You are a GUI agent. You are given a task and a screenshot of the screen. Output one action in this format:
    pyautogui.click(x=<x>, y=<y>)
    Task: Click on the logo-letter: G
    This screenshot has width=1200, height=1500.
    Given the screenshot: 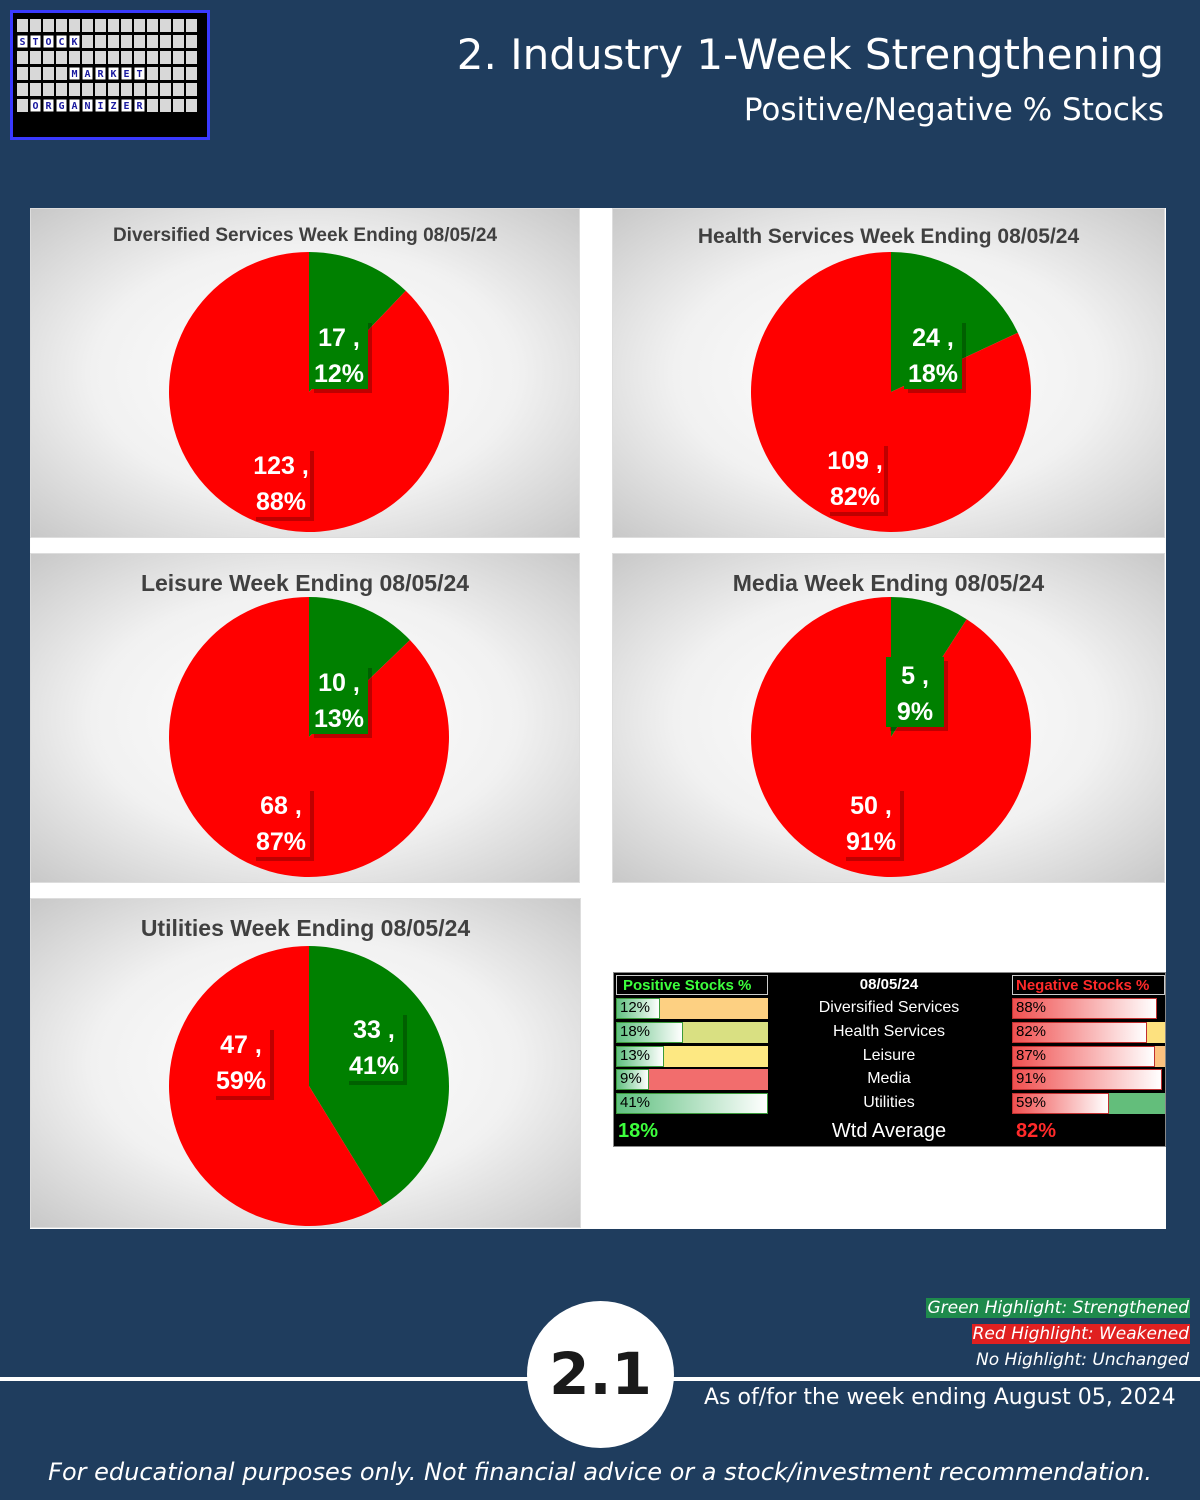 What is the action you would take?
    pyautogui.click(x=61, y=106)
    